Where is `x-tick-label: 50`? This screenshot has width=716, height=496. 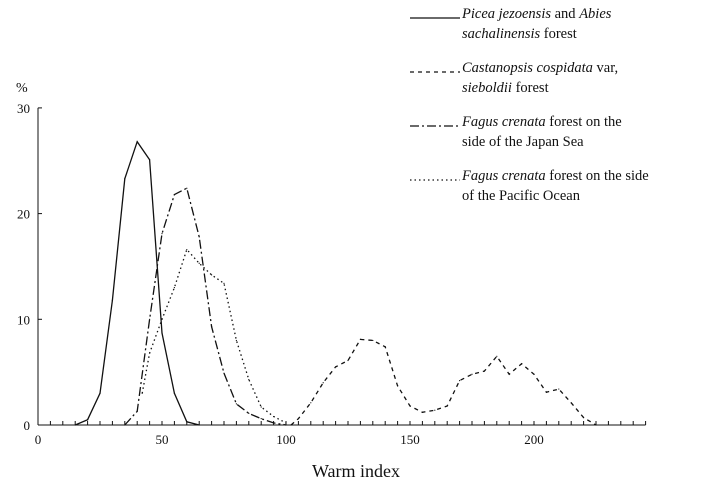
x-tick-label: 50 is located at coordinates (162, 439).